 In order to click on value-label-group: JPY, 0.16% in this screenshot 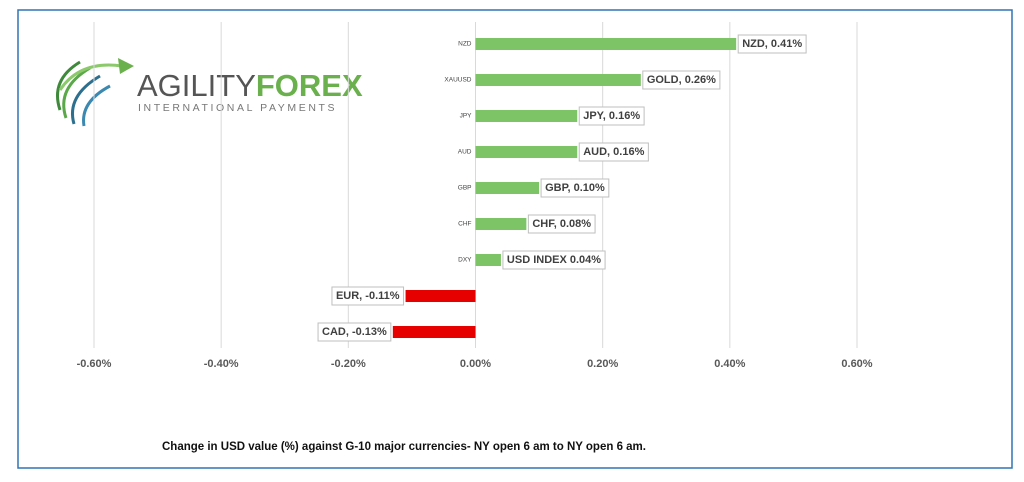, I will do `click(611, 116)`.